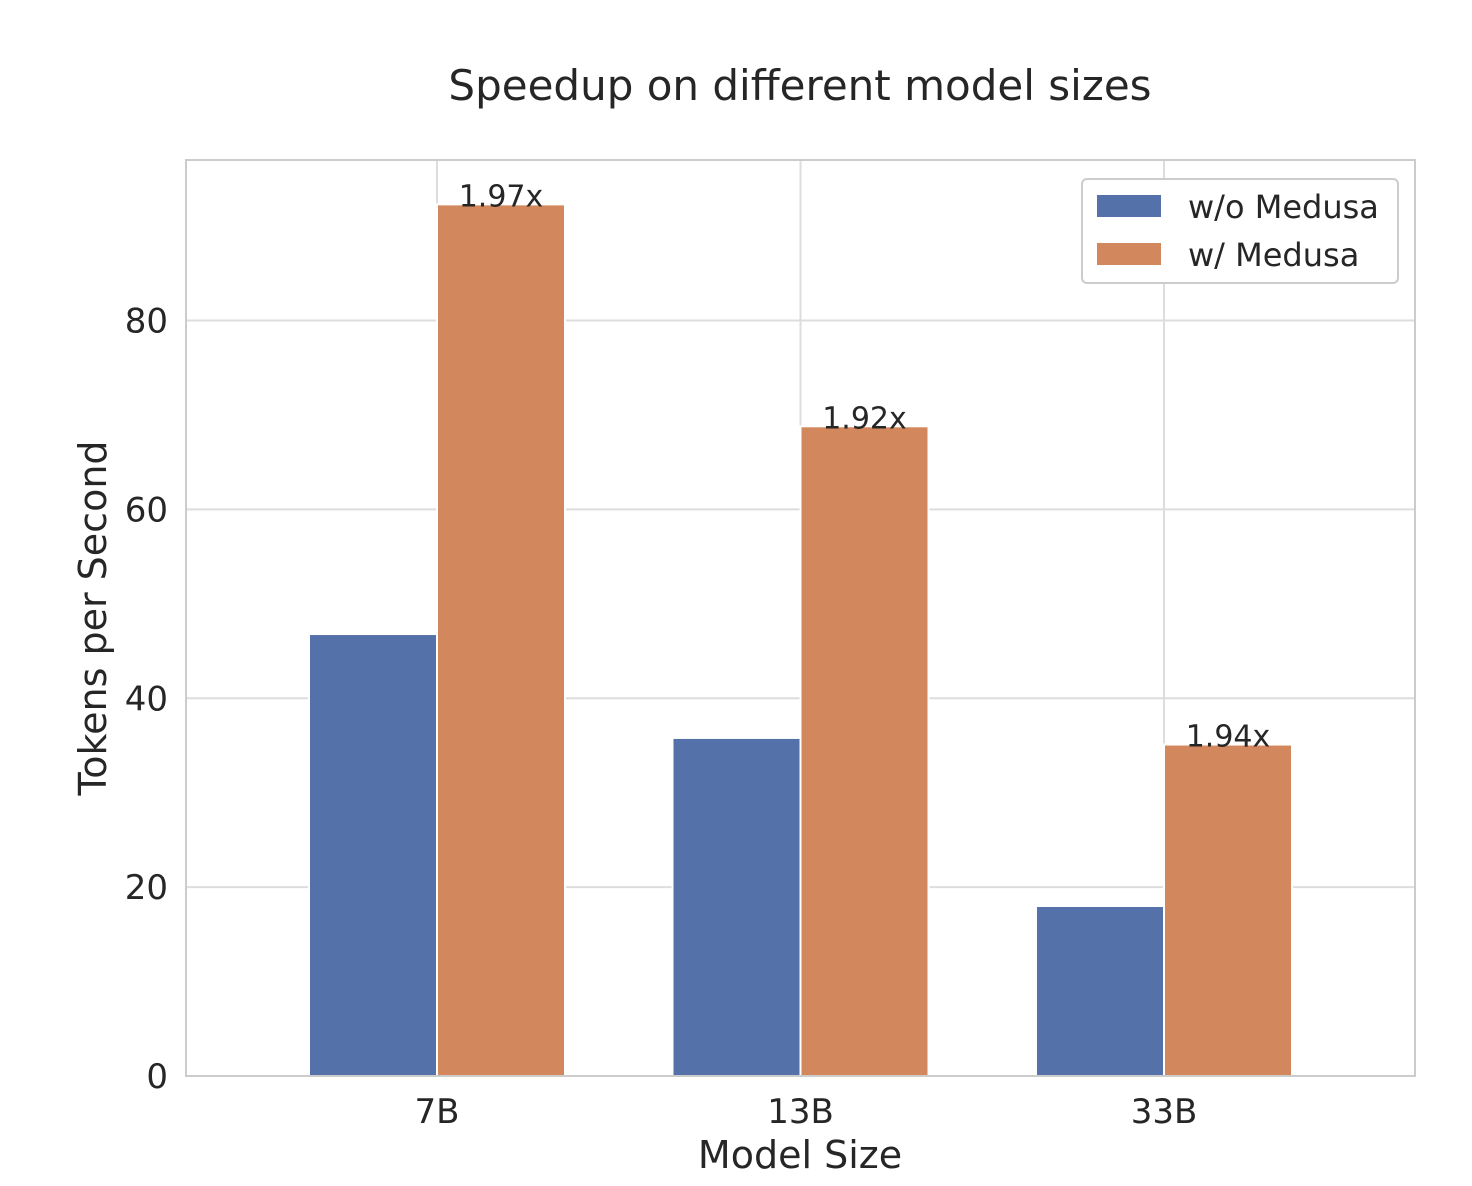 Image resolution: width=1472 pixels, height=1186 pixels. I want to click on bar-w-medusa-7b, so click(501, 640).